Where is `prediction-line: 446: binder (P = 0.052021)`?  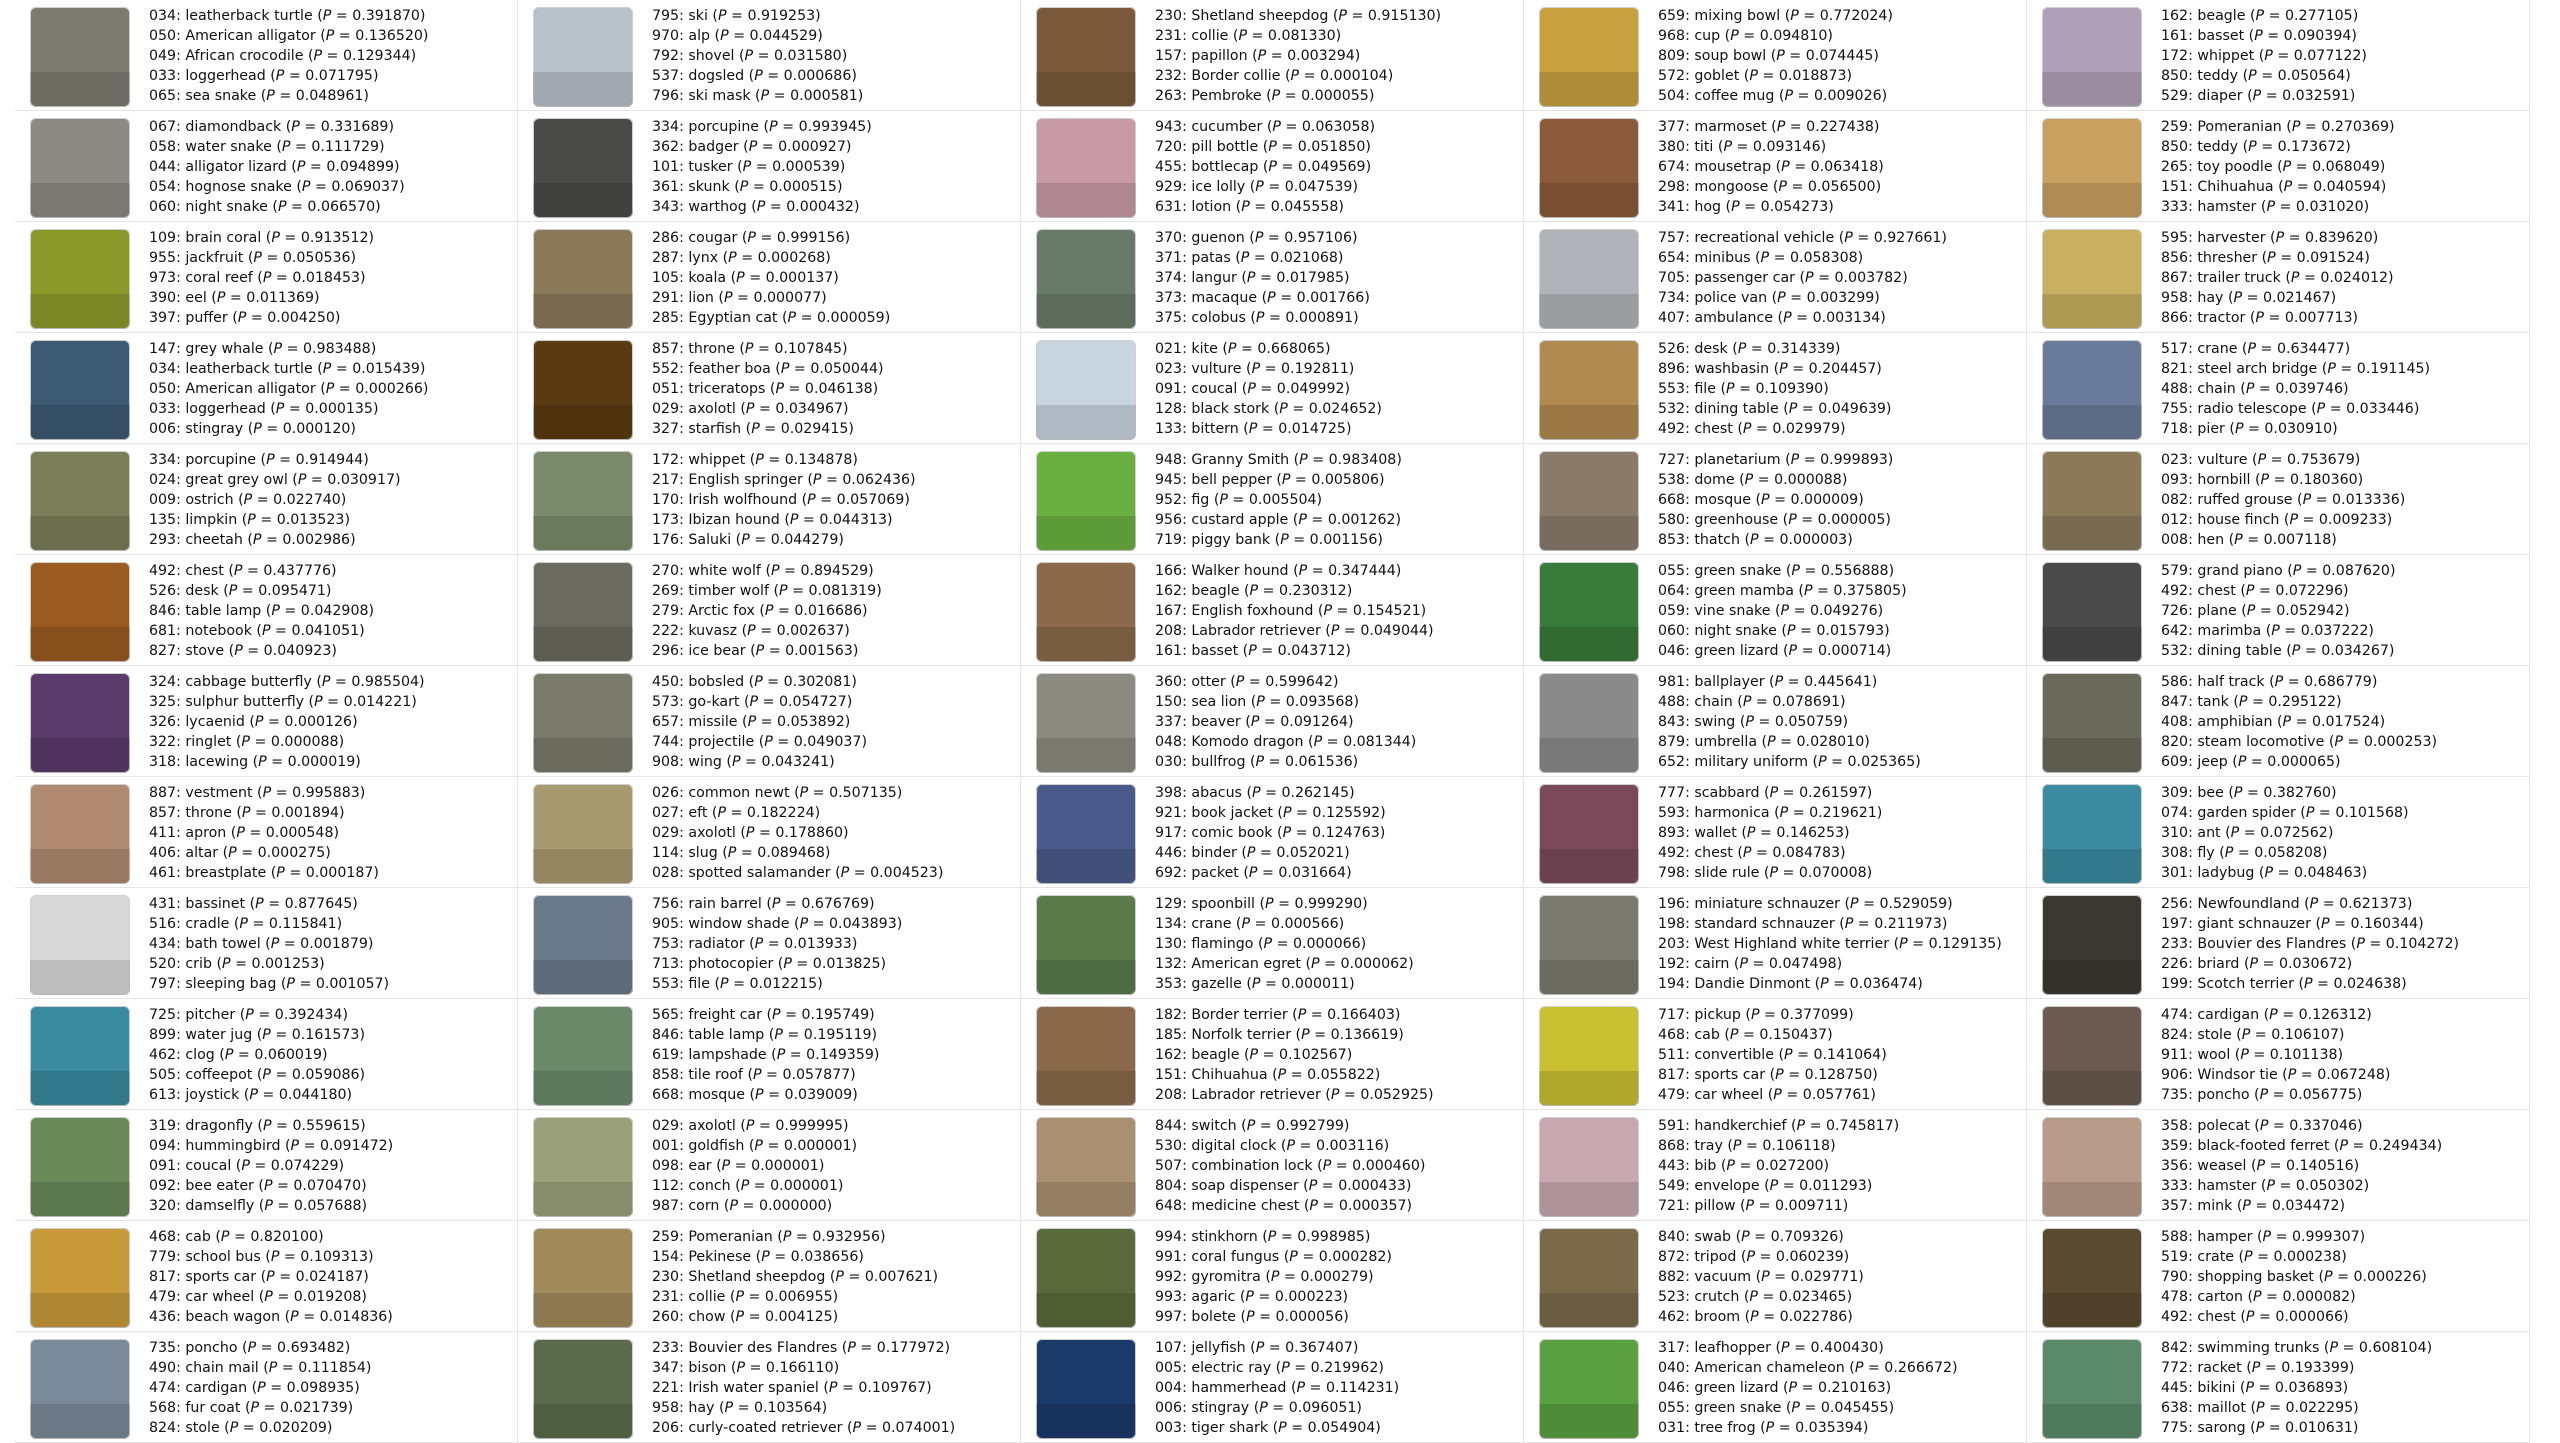
prediction-line: 446: binder (P = 0.052021) is located at coordinates (1270, 853).